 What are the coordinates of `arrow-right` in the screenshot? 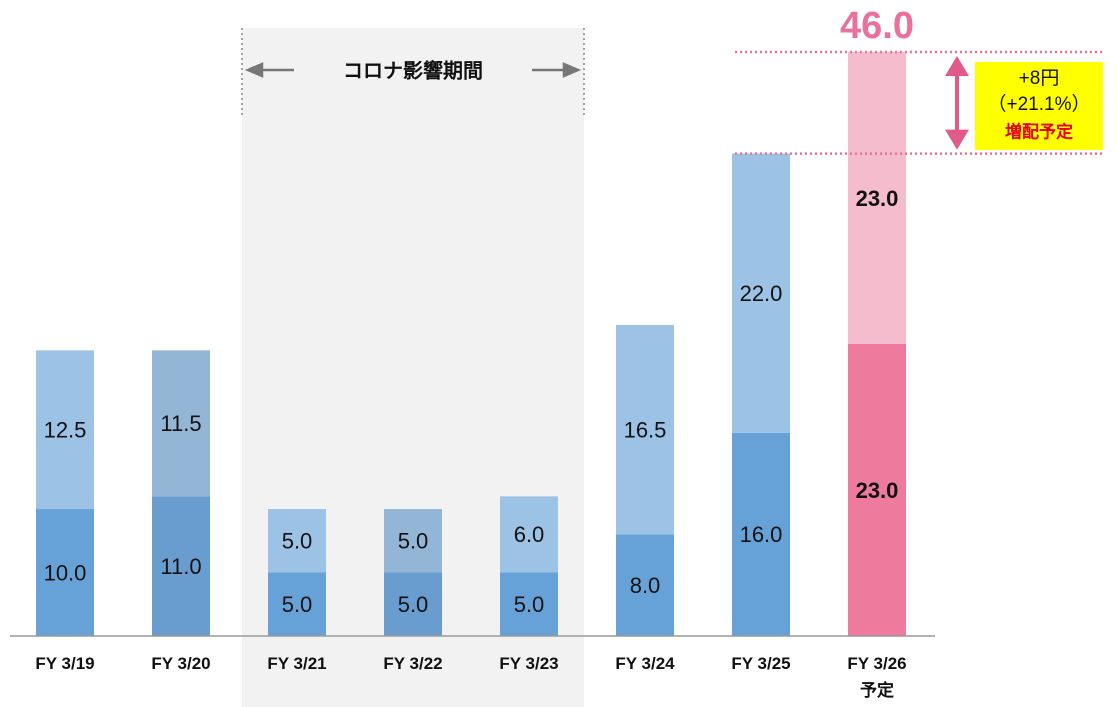 It's located at (557, 70).